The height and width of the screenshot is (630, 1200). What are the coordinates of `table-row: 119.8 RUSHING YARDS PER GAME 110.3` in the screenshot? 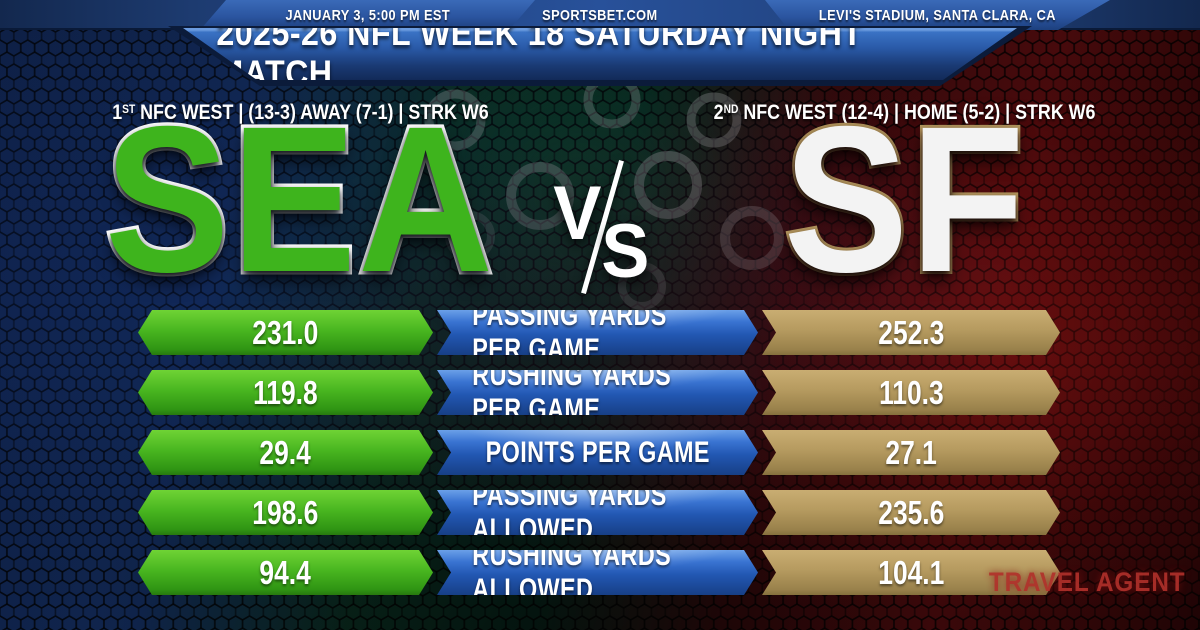 It's located at (599, 392).